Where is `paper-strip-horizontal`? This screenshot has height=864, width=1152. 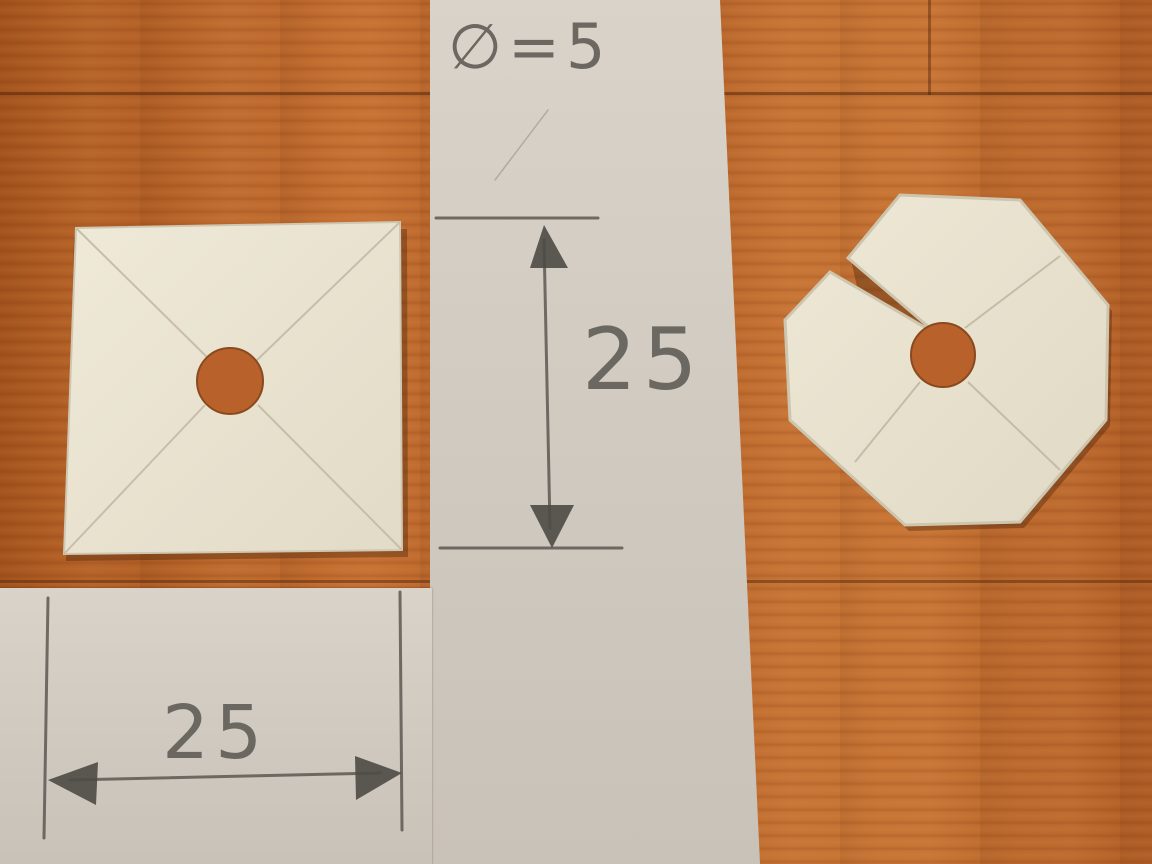 paper-strip-horizontal is located at coordinates (216, 726).